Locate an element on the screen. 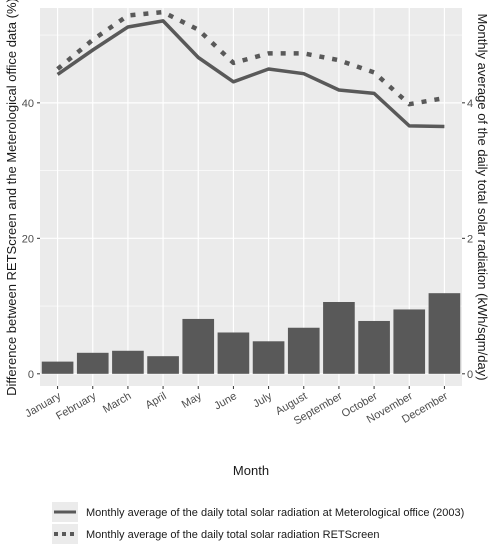  bar-february is located at coordinates (92, 363).